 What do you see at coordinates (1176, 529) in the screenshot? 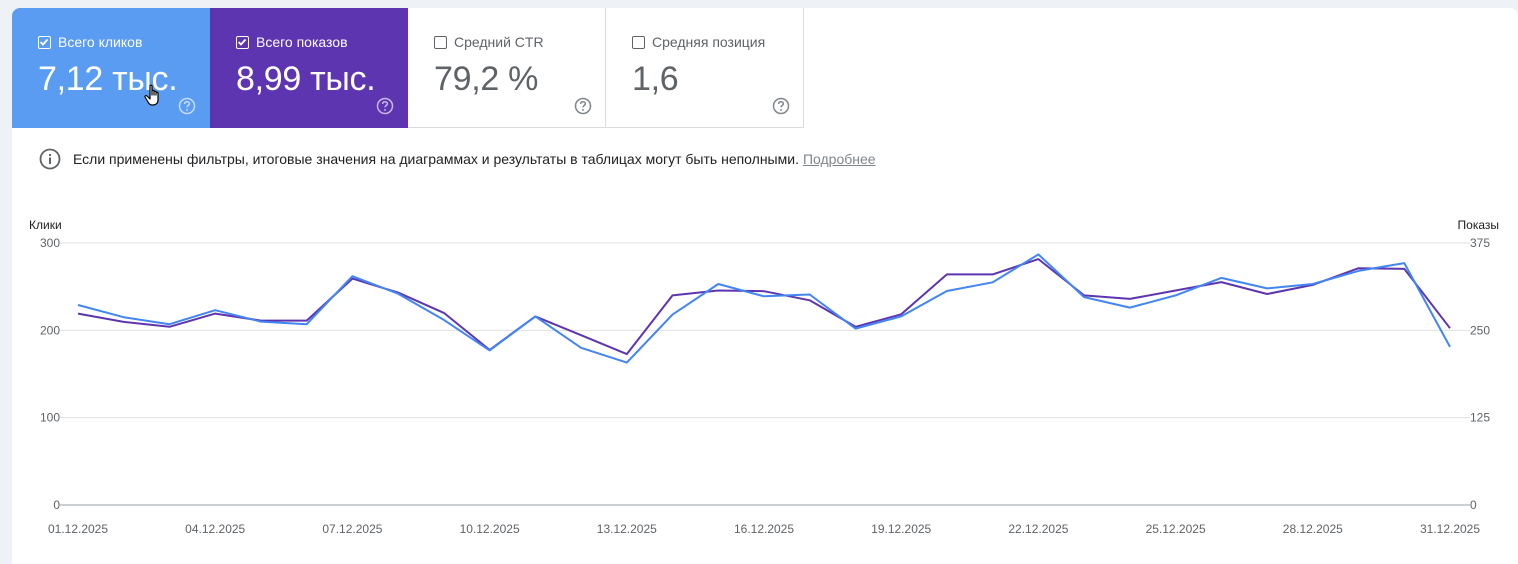
I see `x-tick-label: 25.12.2025` at bounding box center [1176, 529].